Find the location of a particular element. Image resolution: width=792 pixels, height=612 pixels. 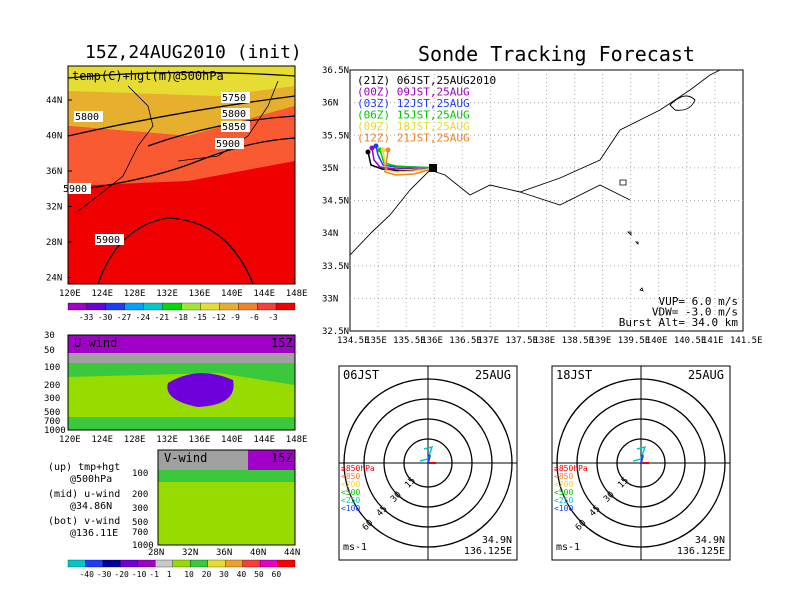

lon-tick-label: 124E is located at coordinates (102, 294).